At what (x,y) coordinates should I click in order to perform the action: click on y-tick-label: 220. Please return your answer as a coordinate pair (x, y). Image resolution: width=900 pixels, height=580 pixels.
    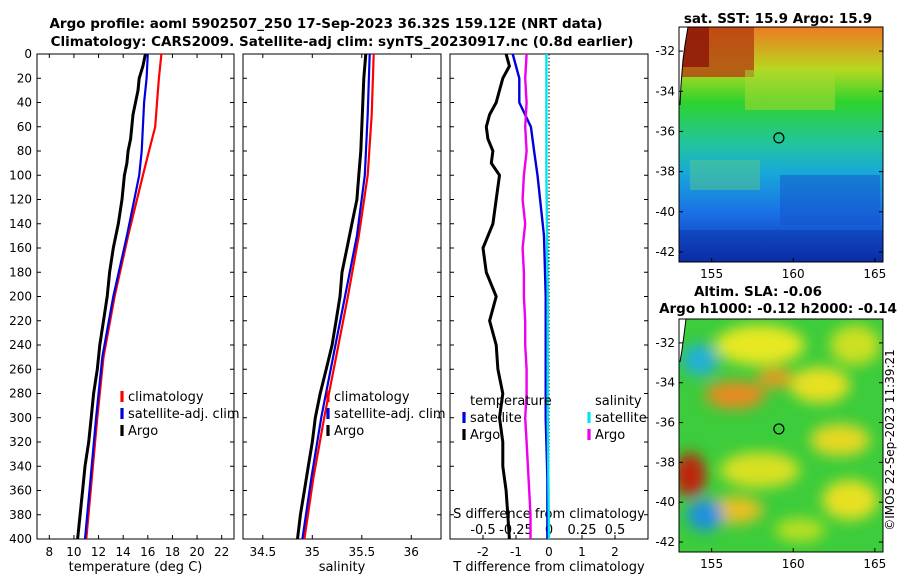
    Looking at the image, I should click on (20, 321).